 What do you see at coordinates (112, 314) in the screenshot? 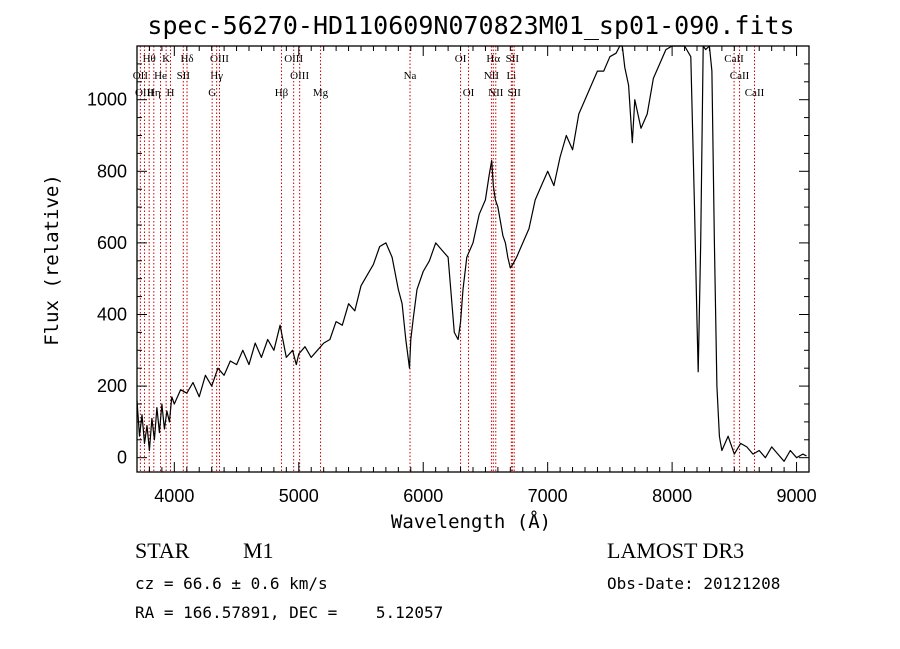
I see `y-tick-label: 400` at bounding box center [112, 314].